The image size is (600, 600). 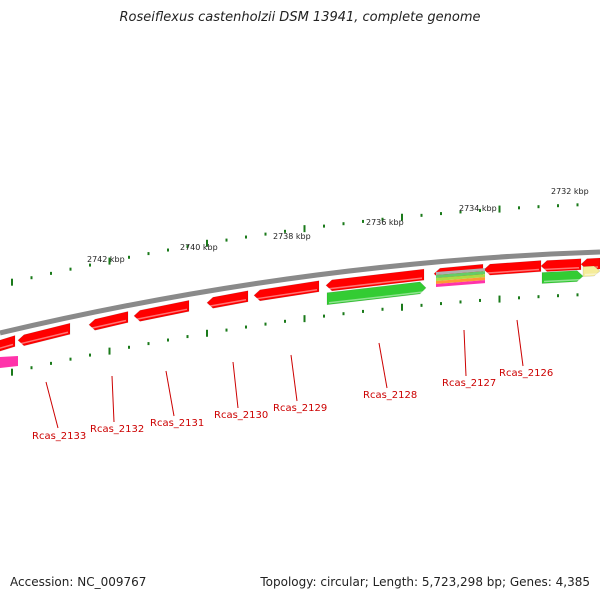 What do you see at coordinates (591, 271) in the screenshot?
I see `cds-yellow` at bounding box center [591, 271].